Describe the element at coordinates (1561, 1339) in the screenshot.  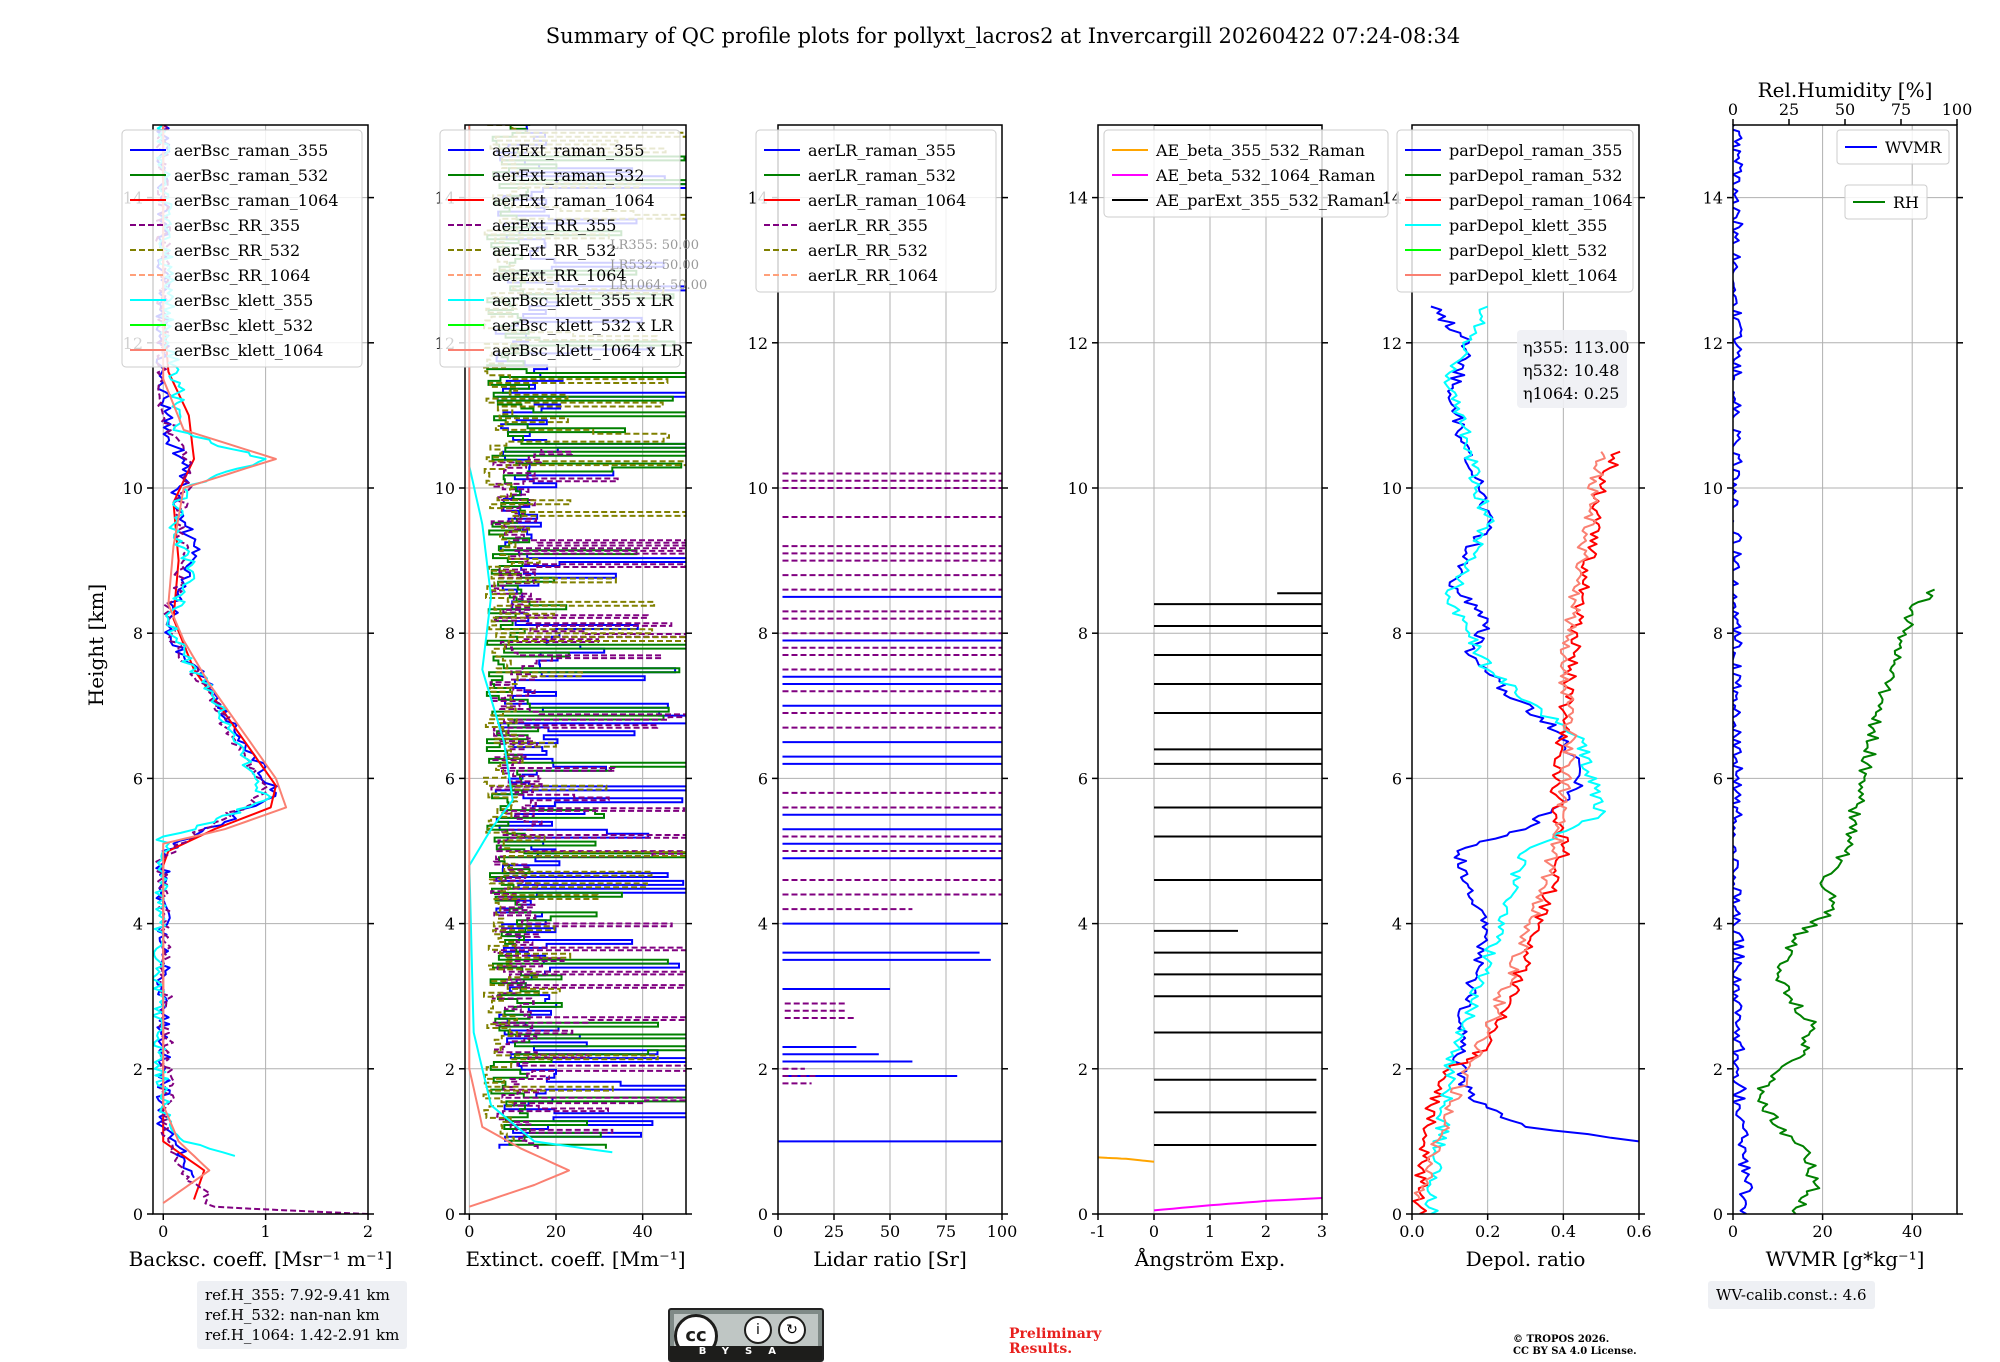
I see `copyright-line-1: © TROPOS 2026.` at that location.